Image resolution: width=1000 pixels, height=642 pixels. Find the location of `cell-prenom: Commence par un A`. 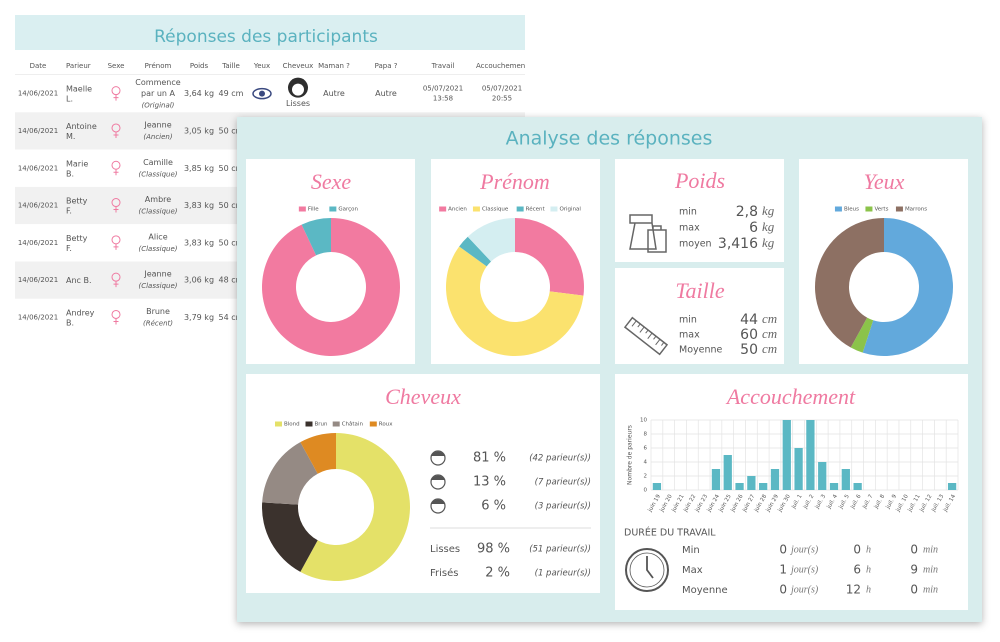

cell-prenom: Commence par un A is located at coordinates (157, 88).